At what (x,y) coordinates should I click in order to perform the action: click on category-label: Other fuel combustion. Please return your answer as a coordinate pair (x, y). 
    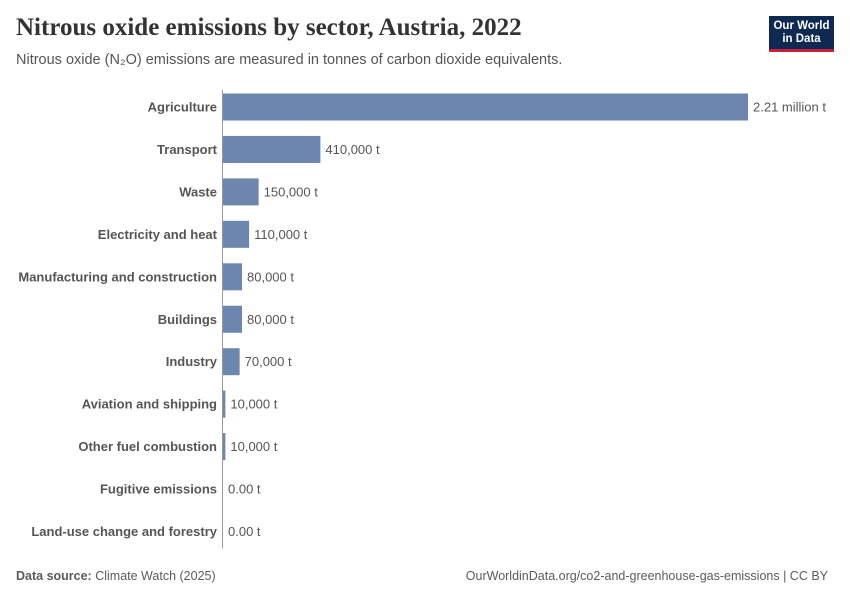
    Looking at the image, I should click on (147, 446).